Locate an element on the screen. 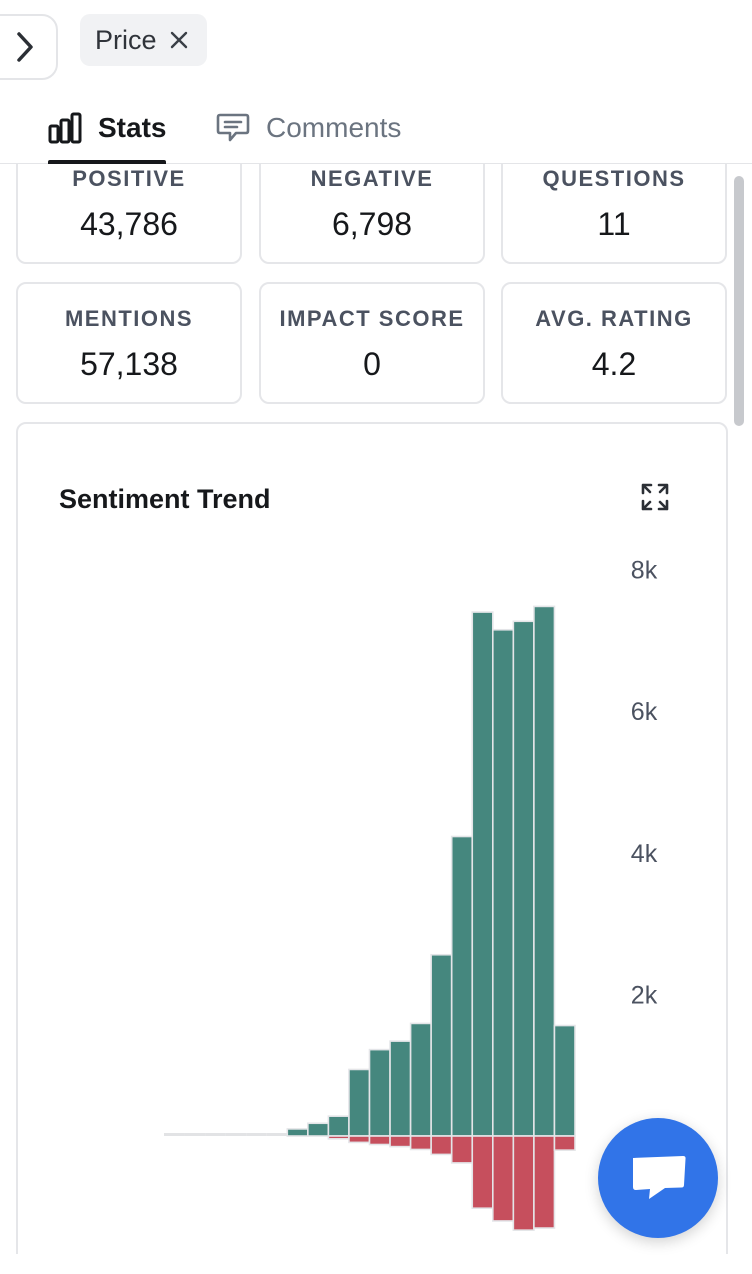 The height and width of the screenshot is (1274, 752). stat-value: 11 is located at coordinates (614, 224).